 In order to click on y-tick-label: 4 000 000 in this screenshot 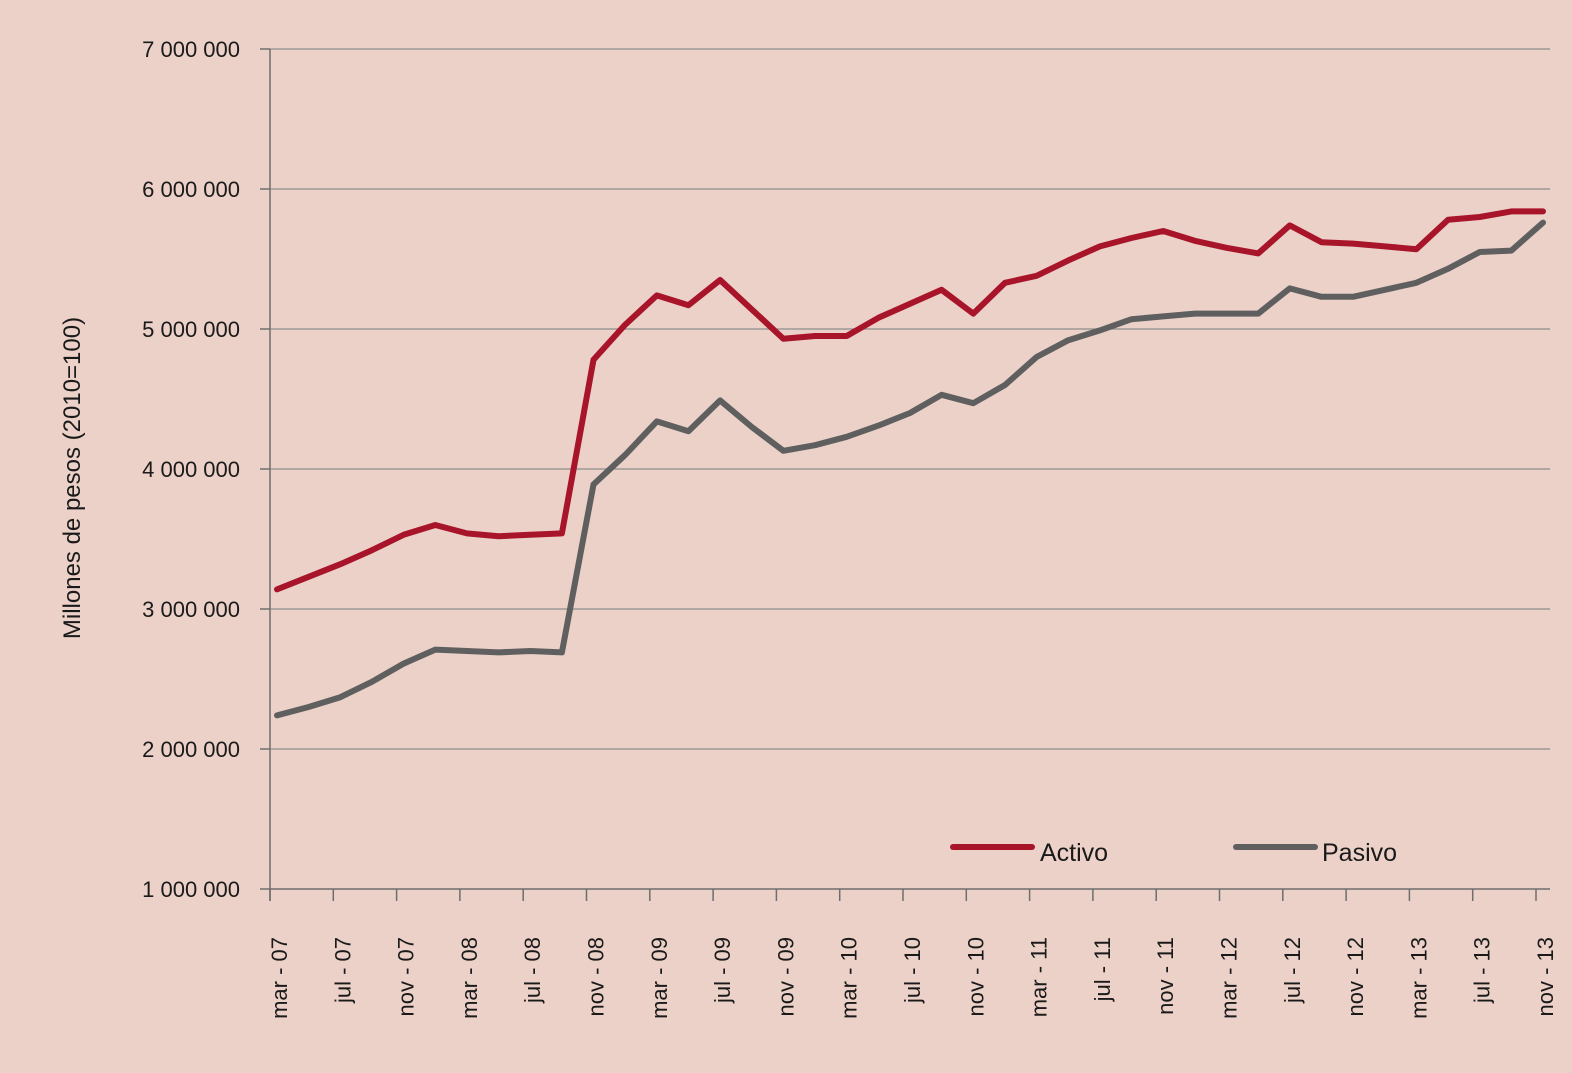, I will do `click(191, 469)`.